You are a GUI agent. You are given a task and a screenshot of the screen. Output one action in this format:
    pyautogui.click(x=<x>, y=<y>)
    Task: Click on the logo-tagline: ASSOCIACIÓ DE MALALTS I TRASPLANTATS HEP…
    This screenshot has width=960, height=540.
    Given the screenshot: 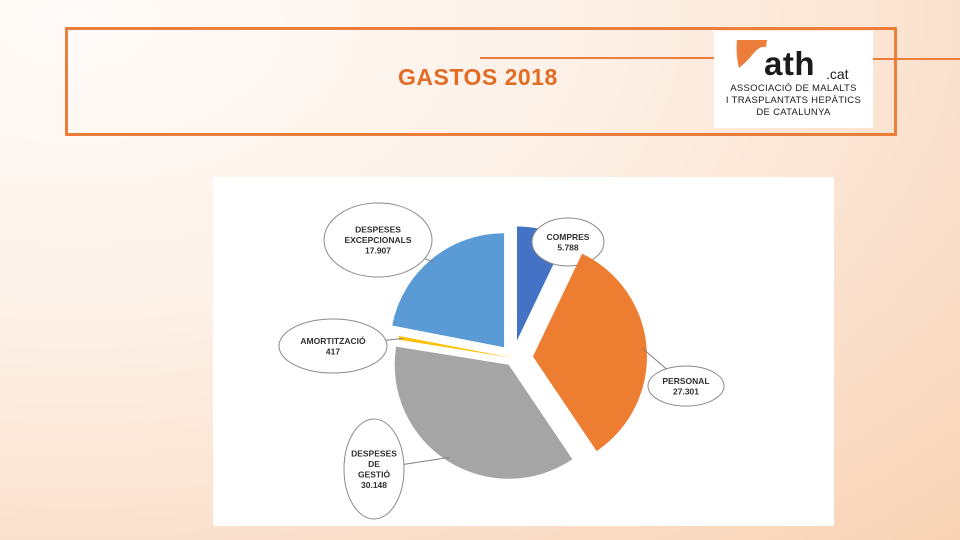 What is the action you would take?
    pyautogui.click(x=793, y=101)
    